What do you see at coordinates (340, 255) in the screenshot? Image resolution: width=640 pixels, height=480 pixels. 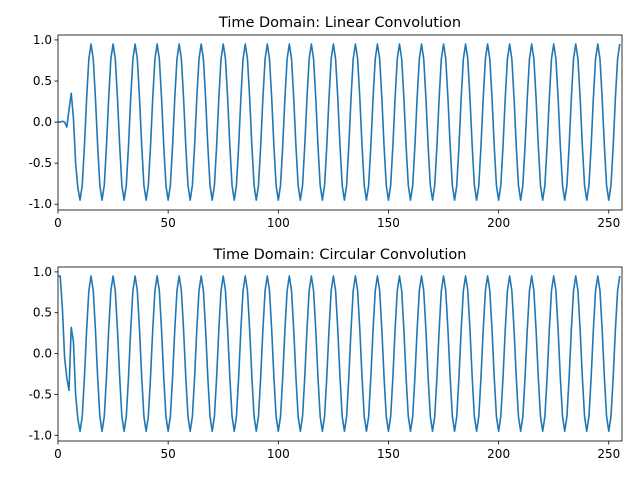 I see `chart-title: Time Domain: Circular Convolution` at bounding box center [340, 255].